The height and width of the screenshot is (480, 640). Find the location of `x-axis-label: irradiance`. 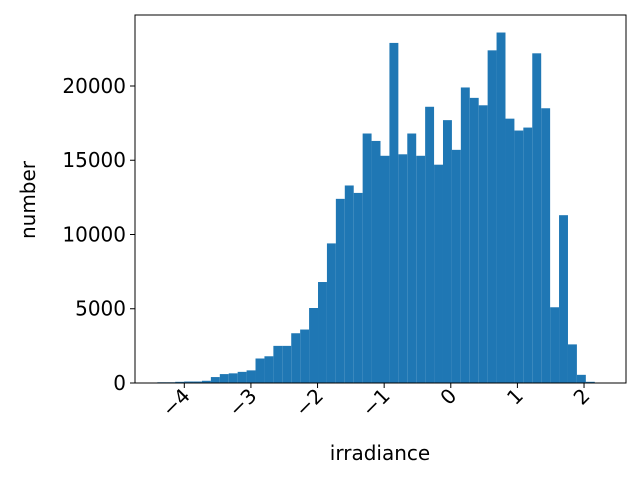

x-axis-label: irradiance is located at coordinates (380, 453).